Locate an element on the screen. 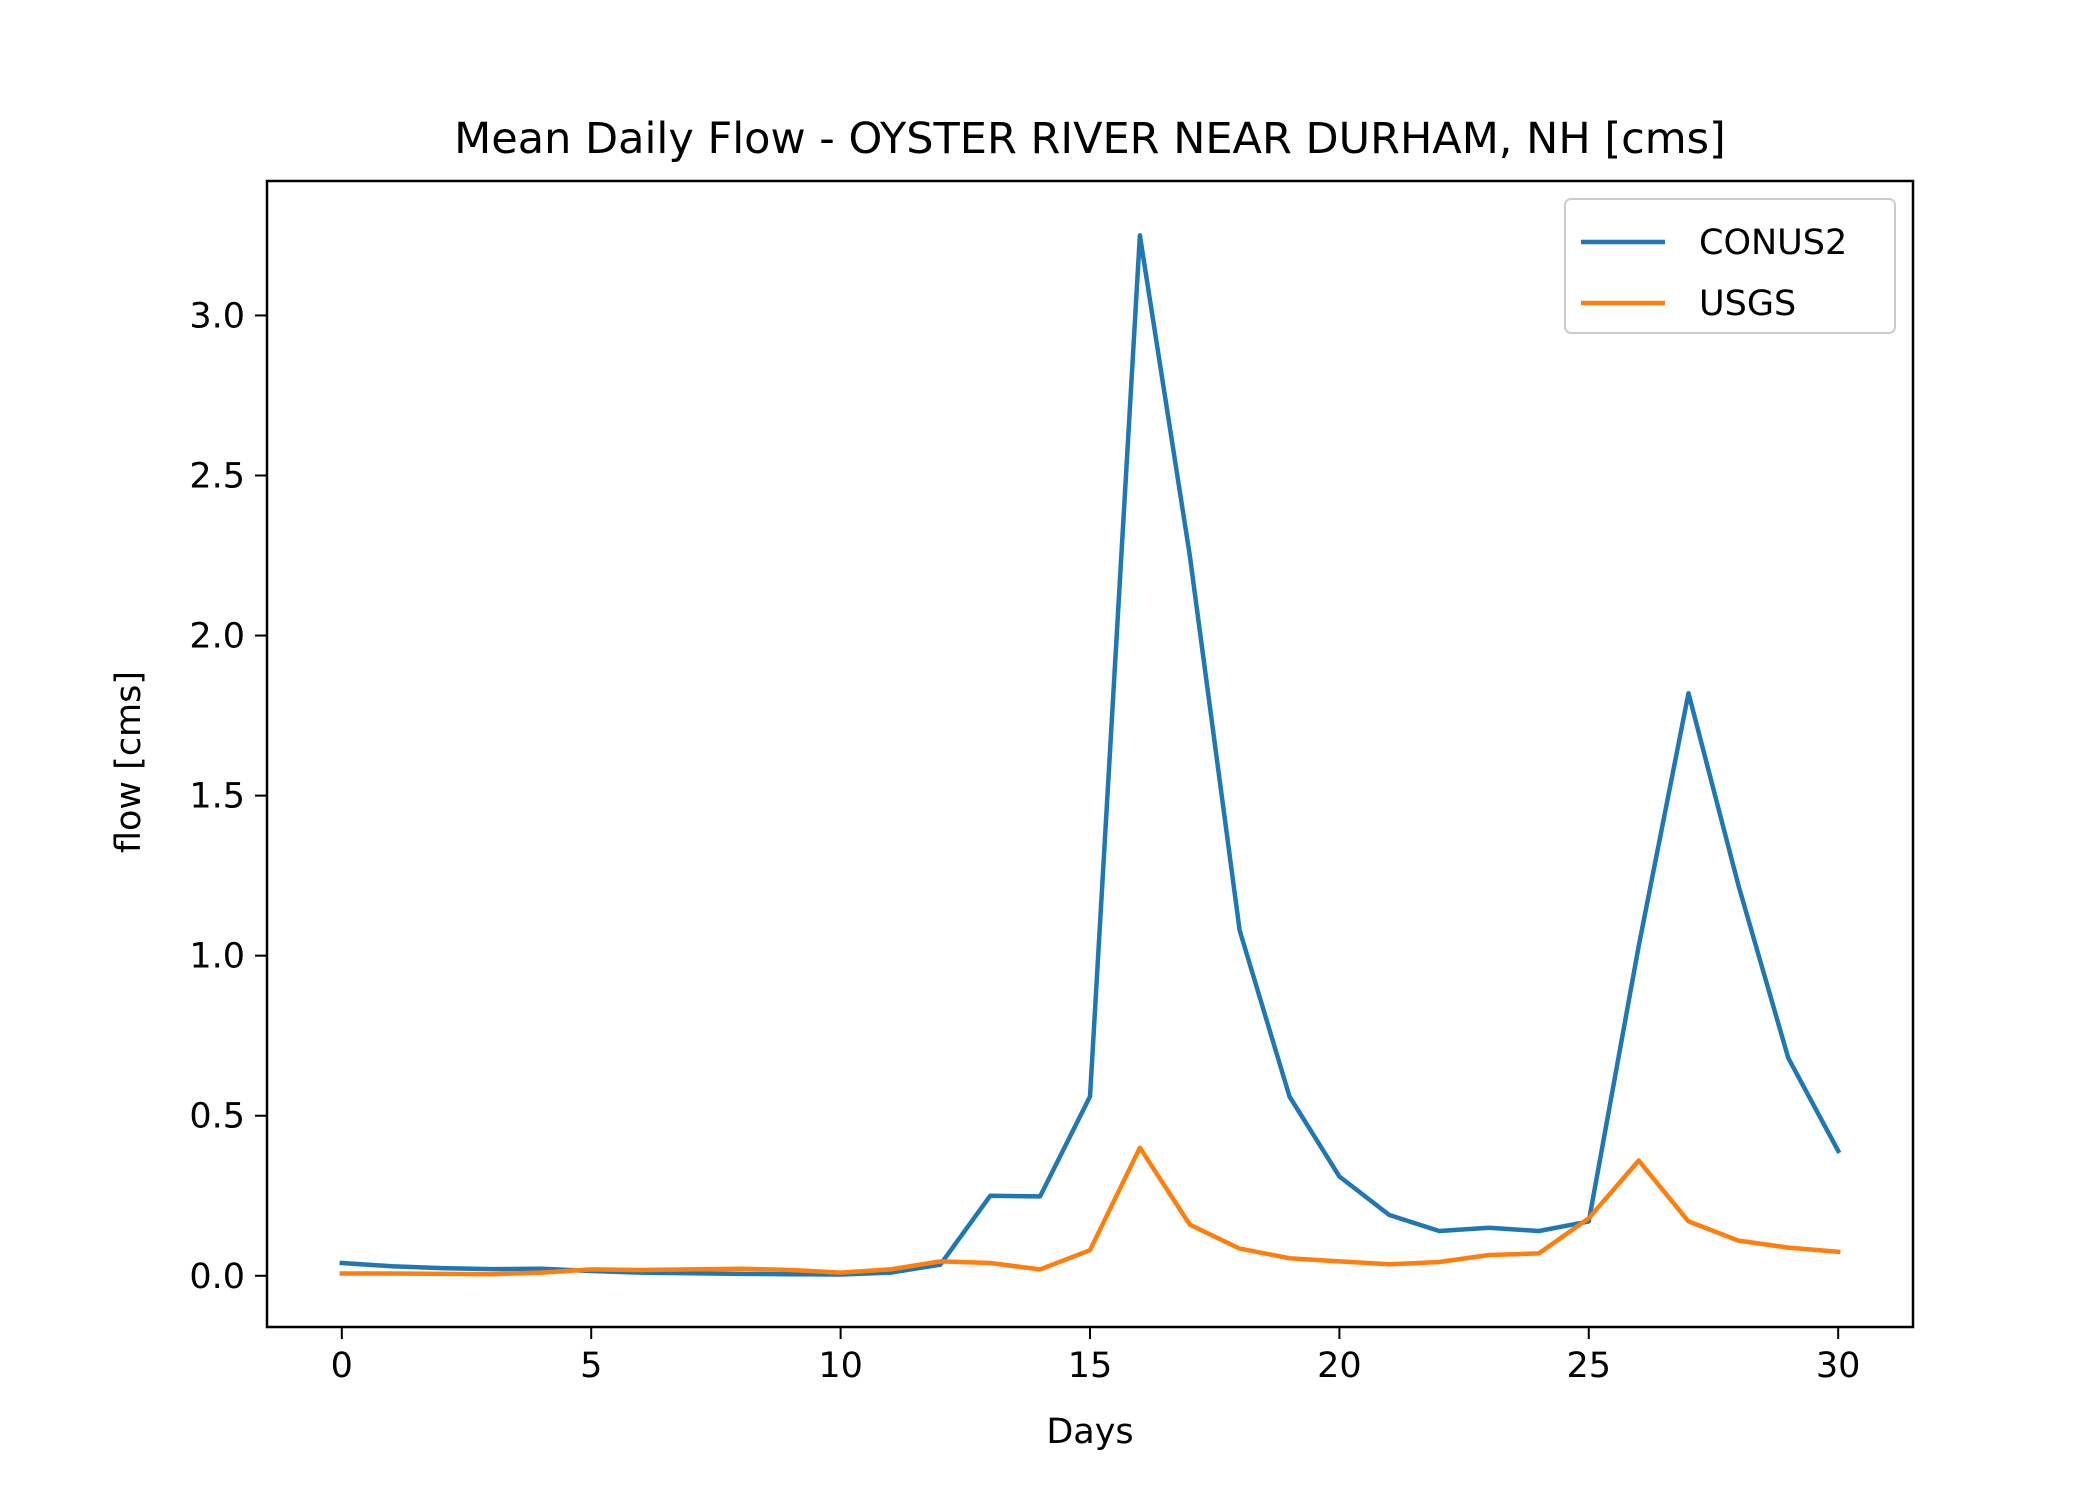 The height and width of the screenshot is (1500, 2100). x-tick-label: 30 is located at coordinates (1838, 1366).